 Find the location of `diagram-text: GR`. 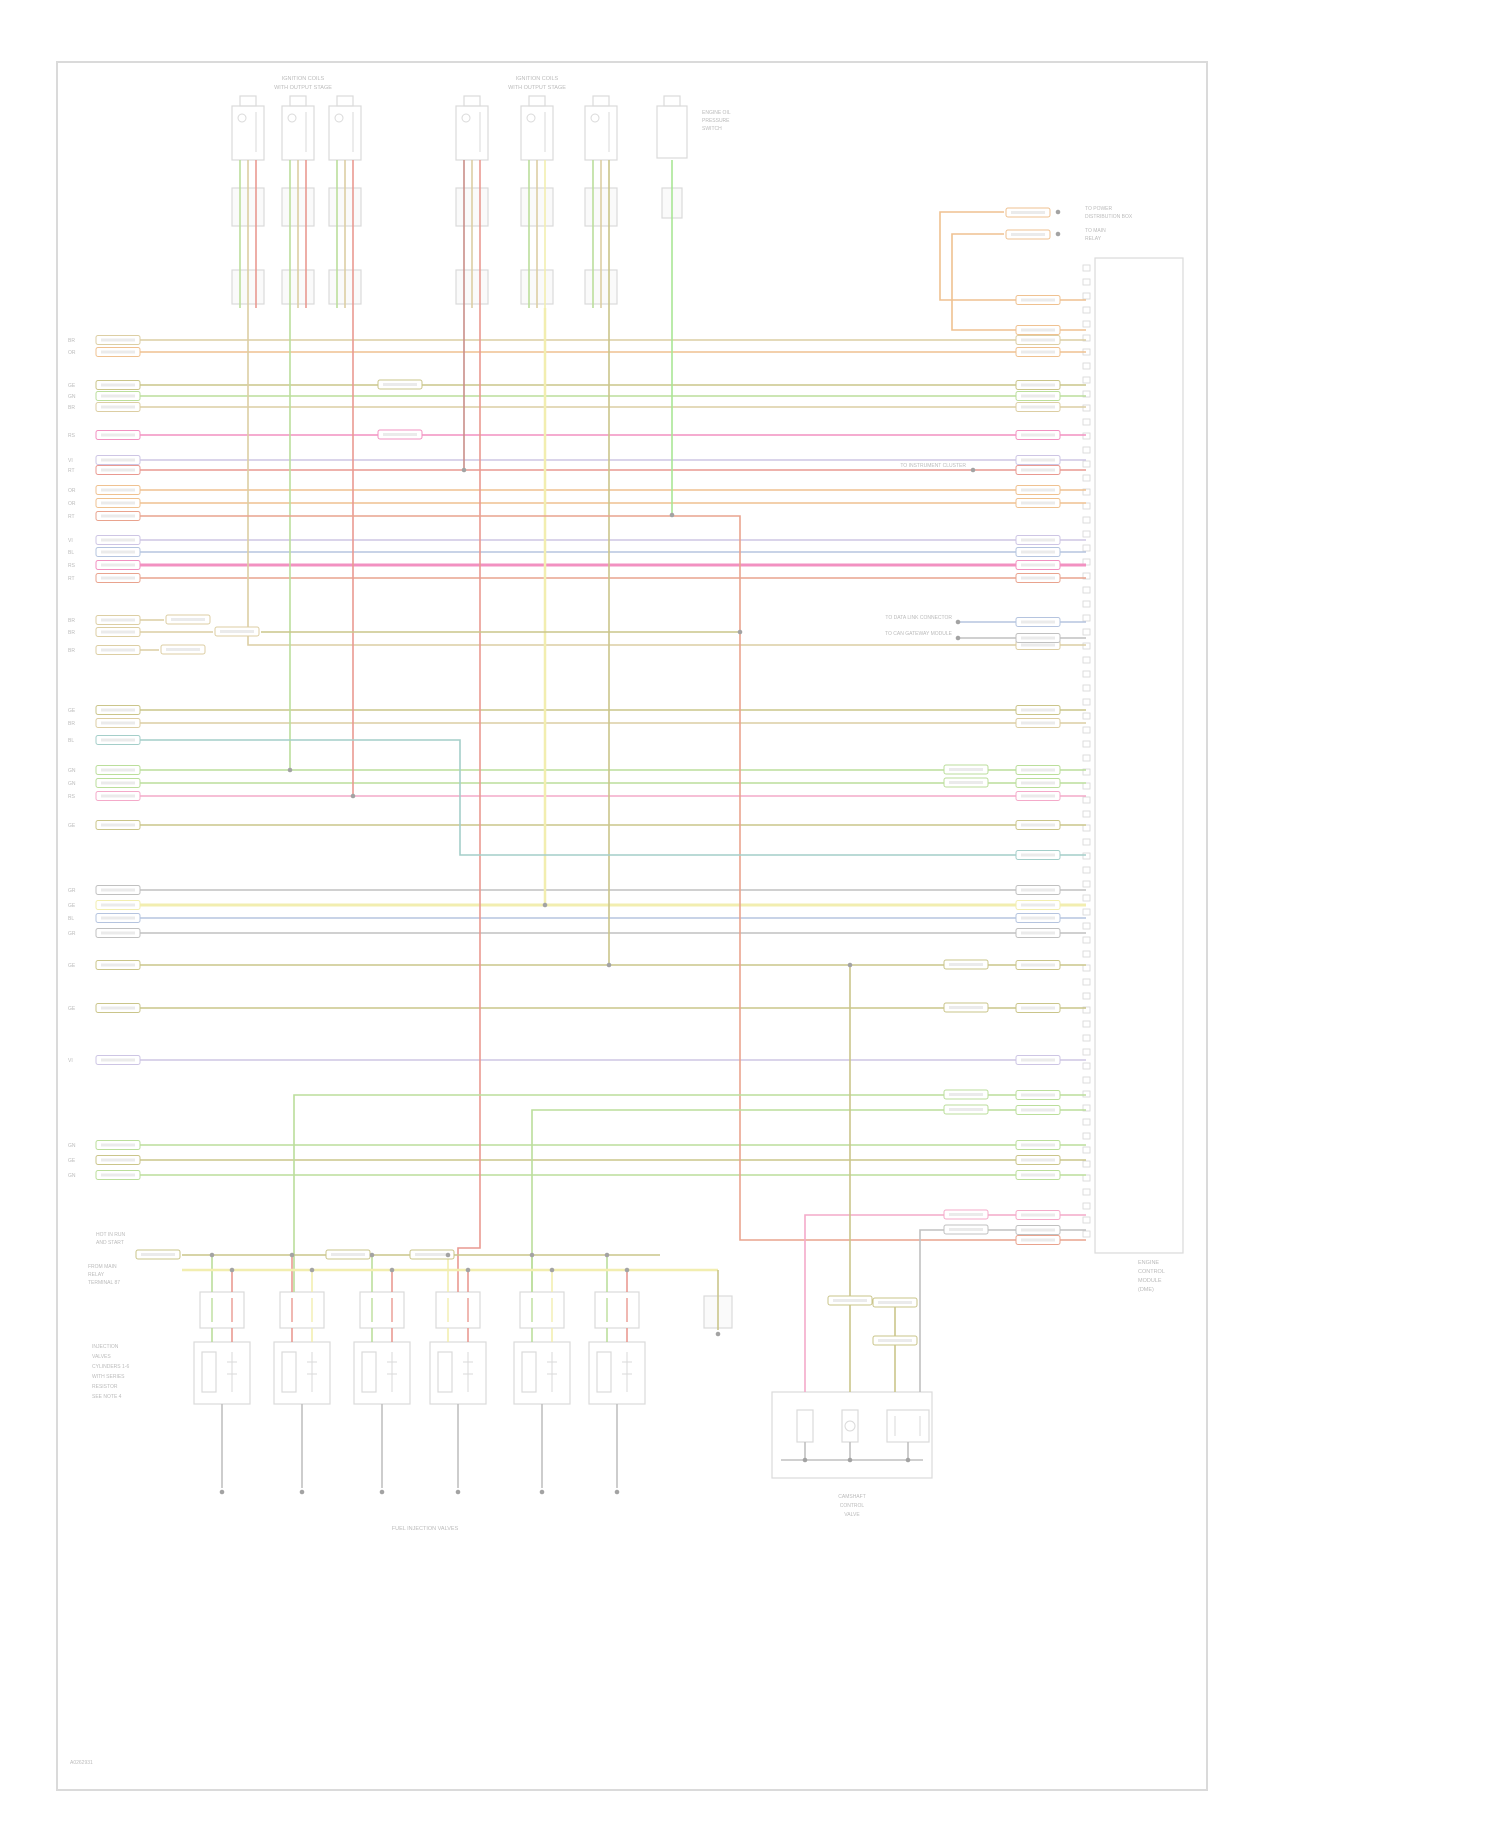

diagram-text: GR is located at coordinates (72, 891).